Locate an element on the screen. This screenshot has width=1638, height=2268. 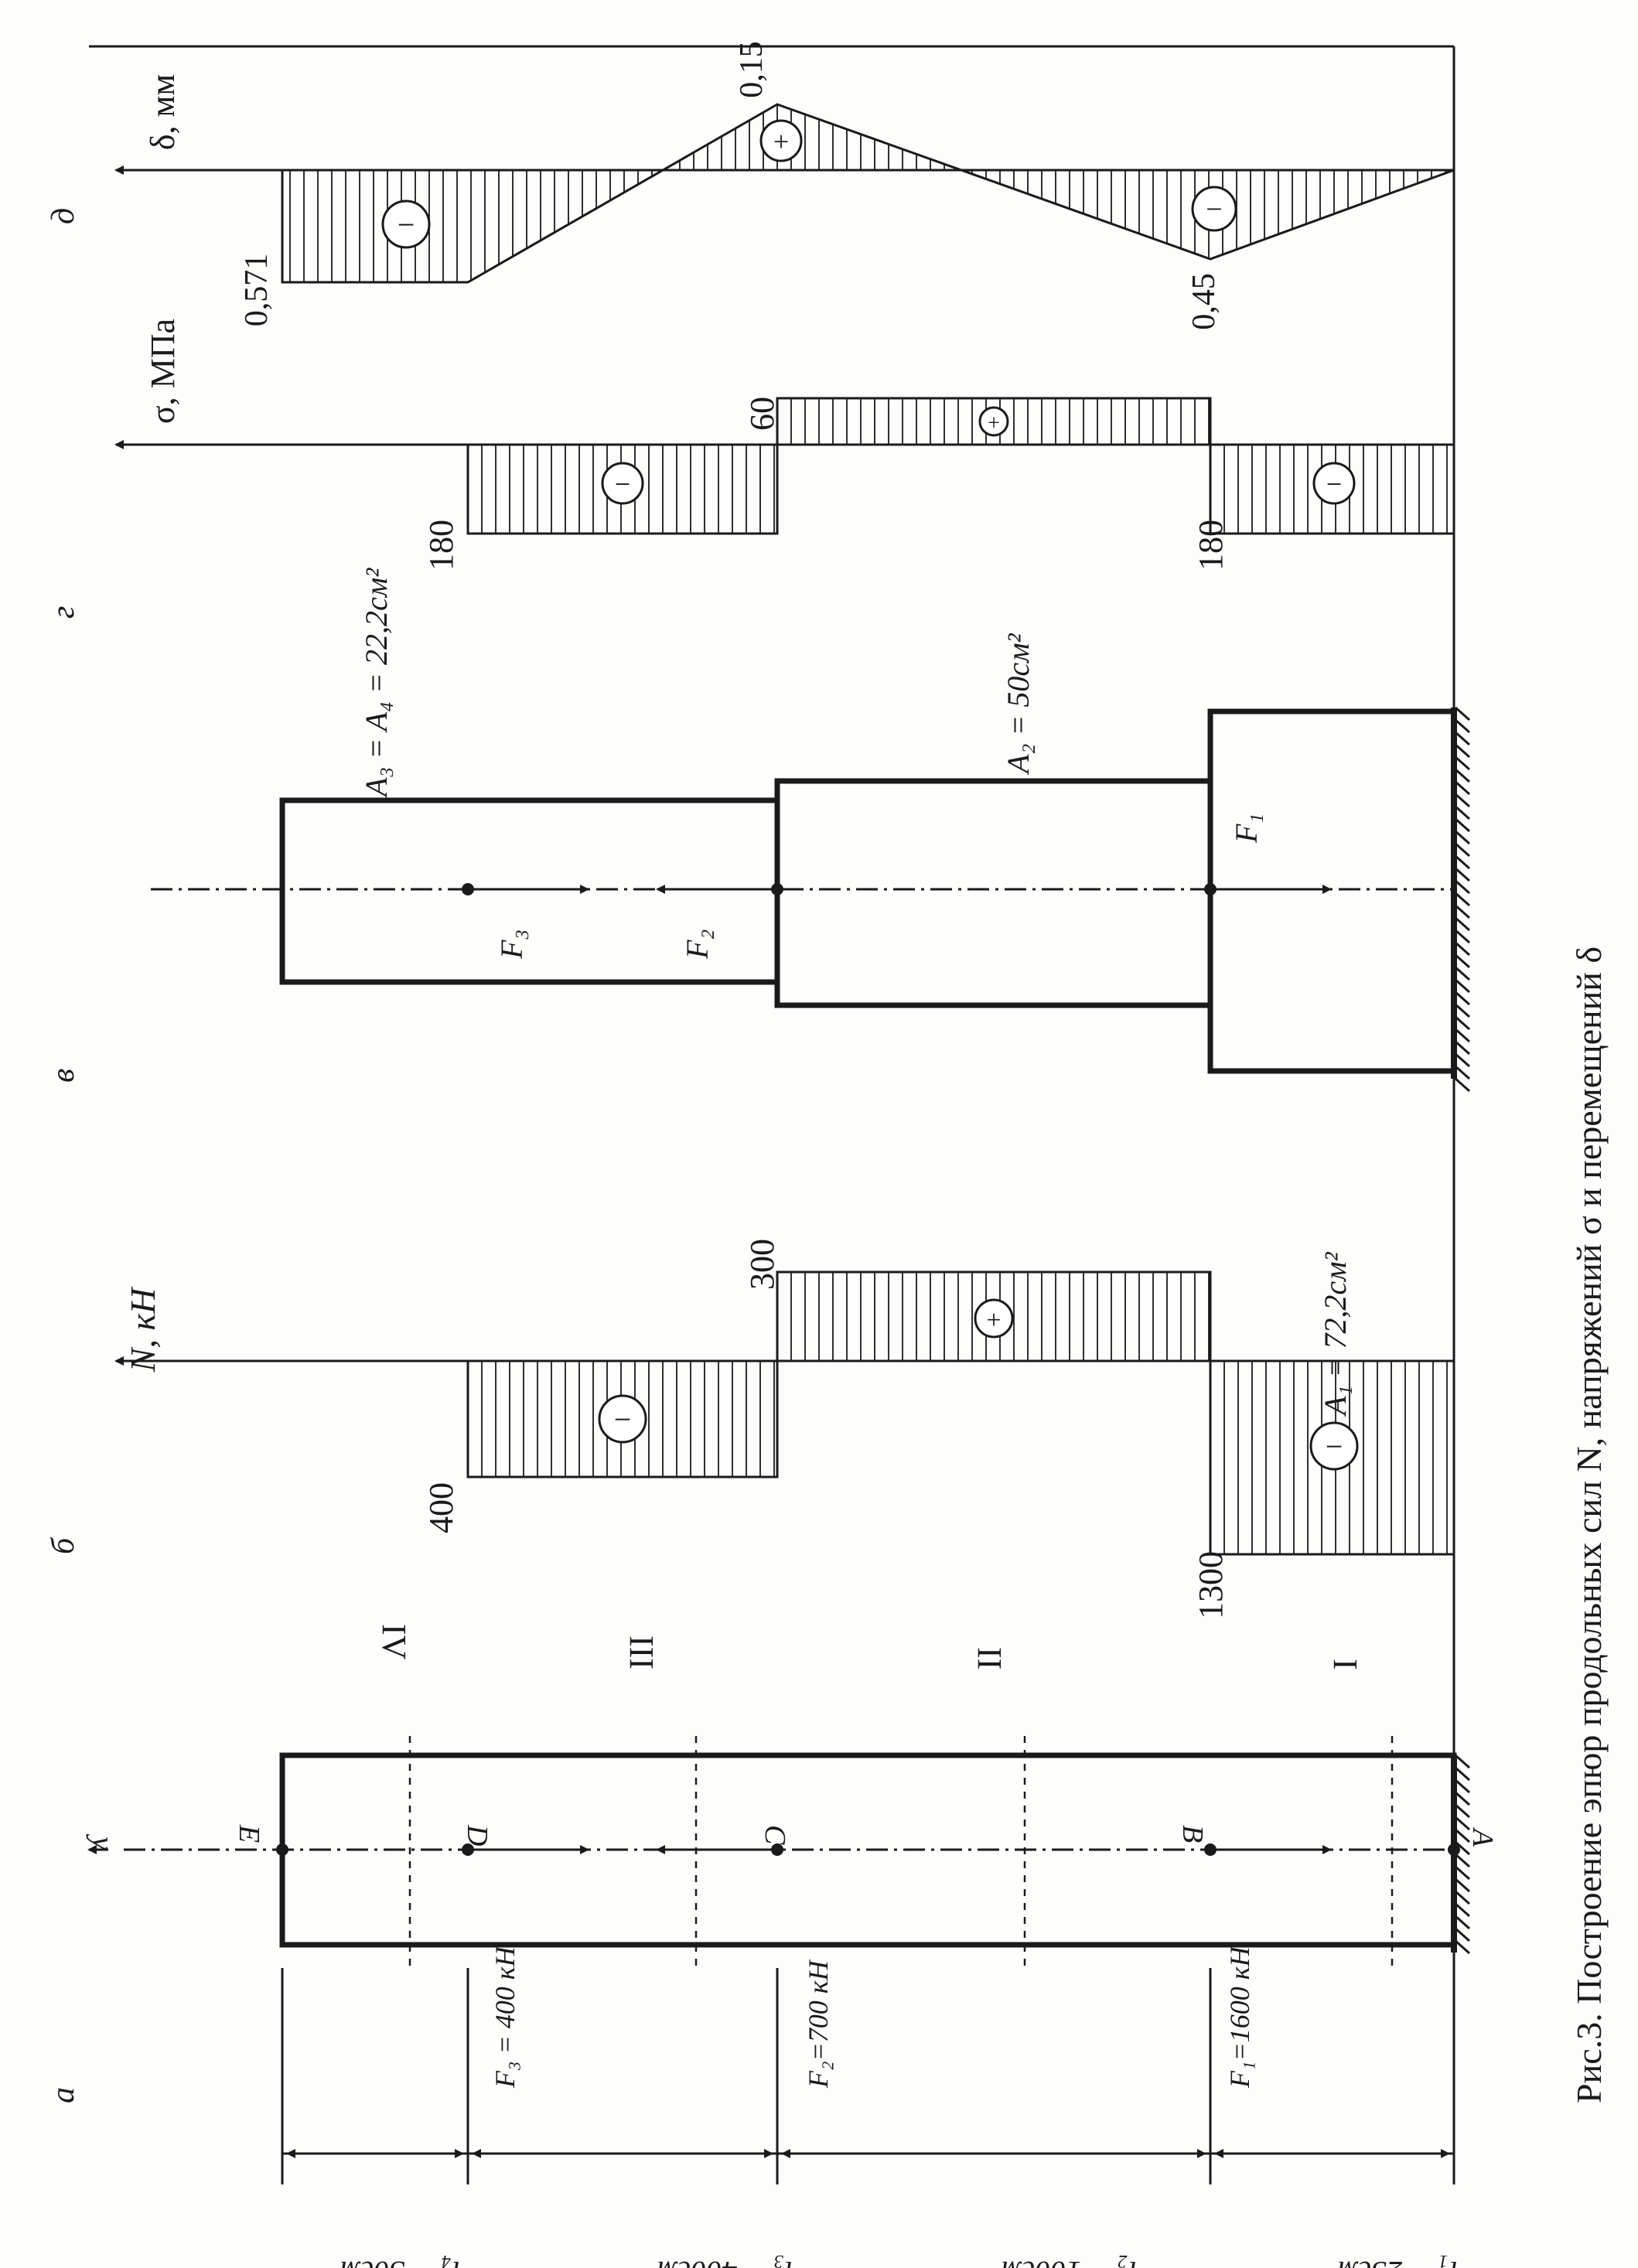
sigma-hatching is located at coordinates (964, 466).